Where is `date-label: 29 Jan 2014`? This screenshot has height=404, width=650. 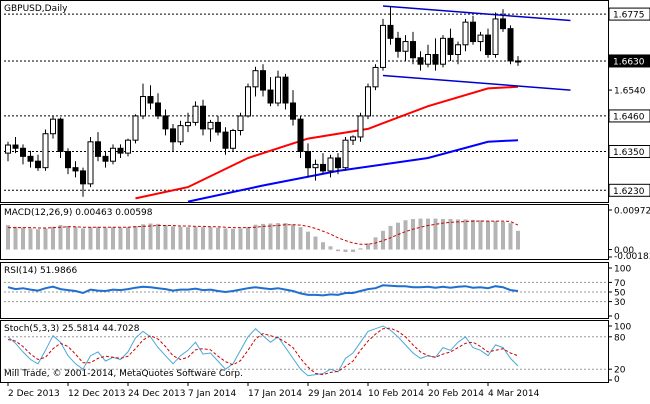
date-label: 29 Jan 2014 is located at coordinates (335, 394).